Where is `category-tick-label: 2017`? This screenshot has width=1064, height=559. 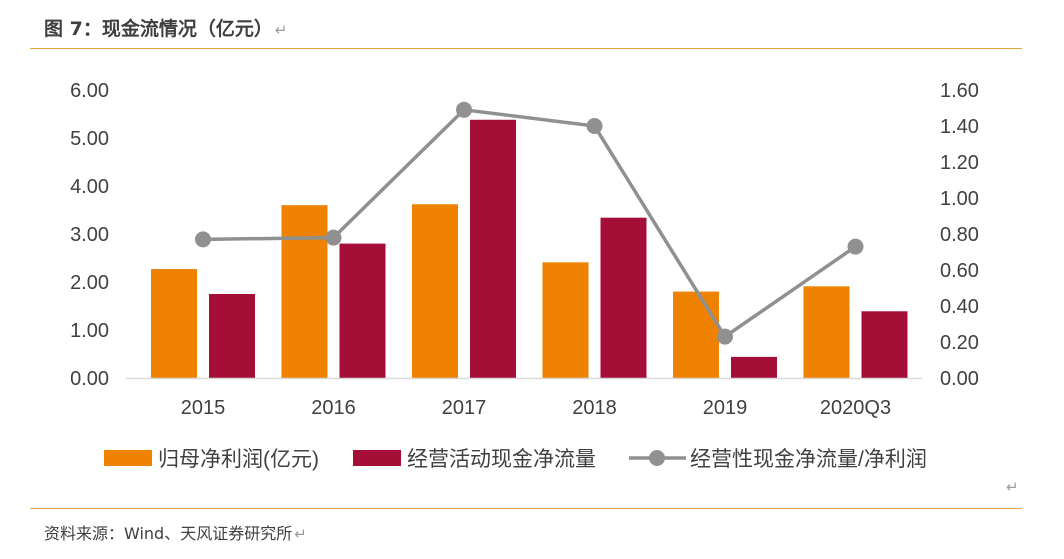 category-tick-label: 2017 is located at coordinates (464, 408).